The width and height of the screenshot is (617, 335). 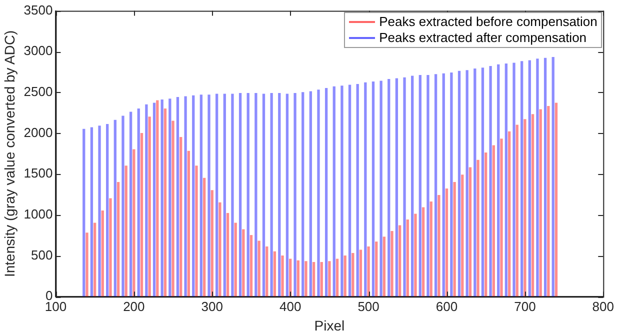 What do you see at coordinates (134, 306) in the screenshot?
I see `x-tick-label: 200` at bounding box center [134, 306].